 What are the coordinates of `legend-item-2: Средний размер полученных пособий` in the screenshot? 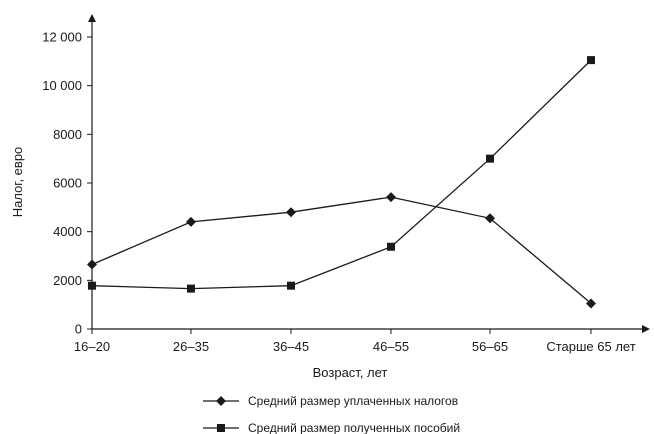 It's located at (331, 427).